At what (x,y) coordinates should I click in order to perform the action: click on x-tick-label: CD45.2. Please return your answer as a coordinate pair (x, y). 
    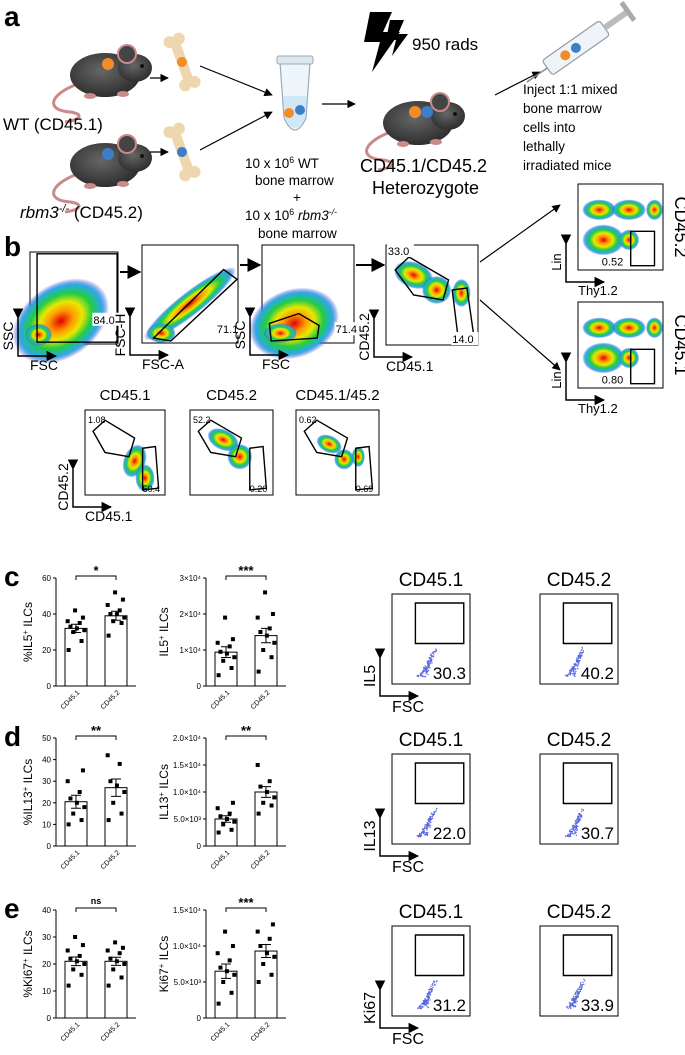
    Looking at the image, I should click on (111, 1032).